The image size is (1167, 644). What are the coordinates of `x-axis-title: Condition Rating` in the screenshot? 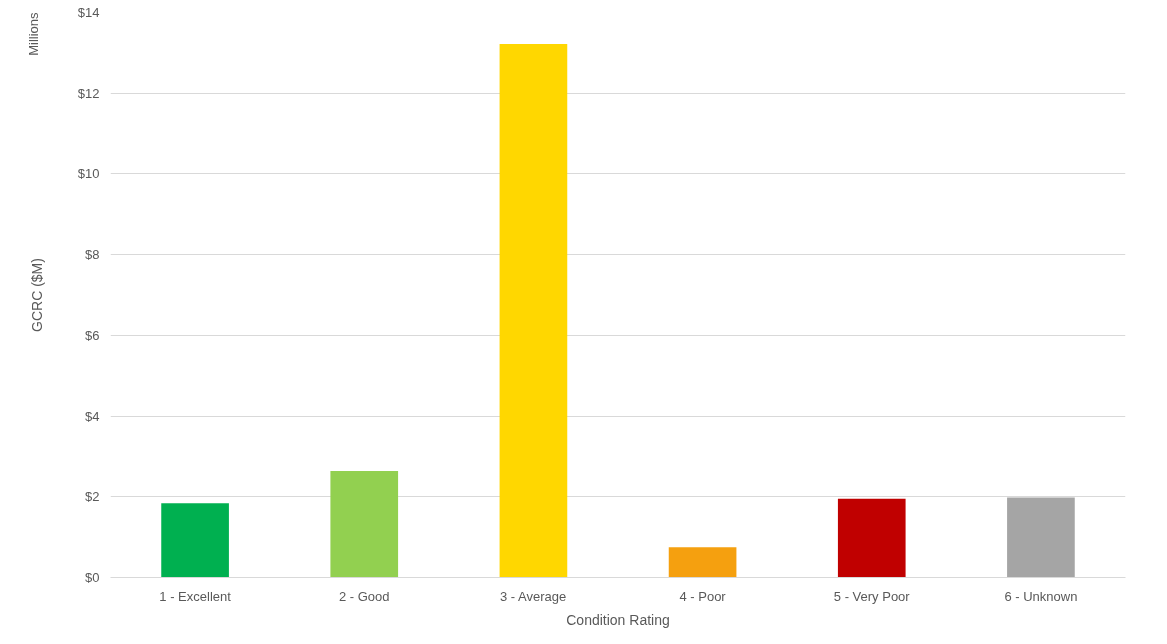 It's located at (618, 619).